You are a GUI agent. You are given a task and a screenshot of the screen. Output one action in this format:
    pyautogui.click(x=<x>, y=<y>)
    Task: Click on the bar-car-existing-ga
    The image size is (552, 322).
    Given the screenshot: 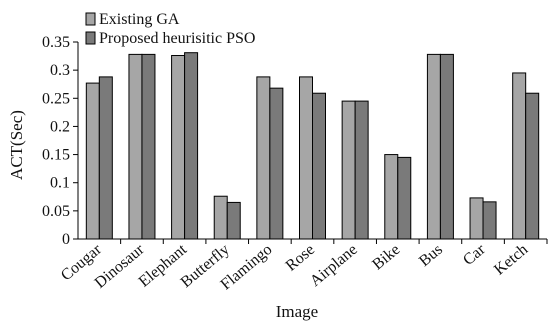 What is the action you would take?
    pyautogui.click(x=476, y=218)
    